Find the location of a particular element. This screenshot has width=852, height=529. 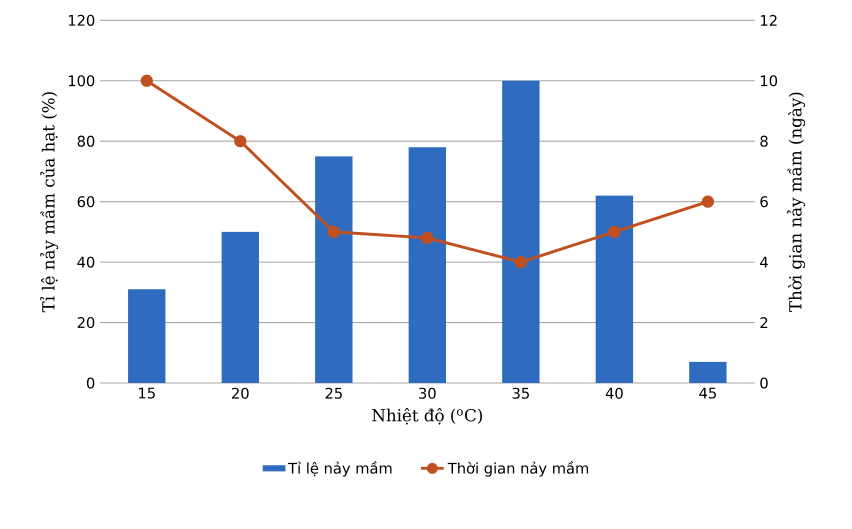

x-axis-title: Nhiệt độ ($^{o}$C) is located at coordinates (427, 416).